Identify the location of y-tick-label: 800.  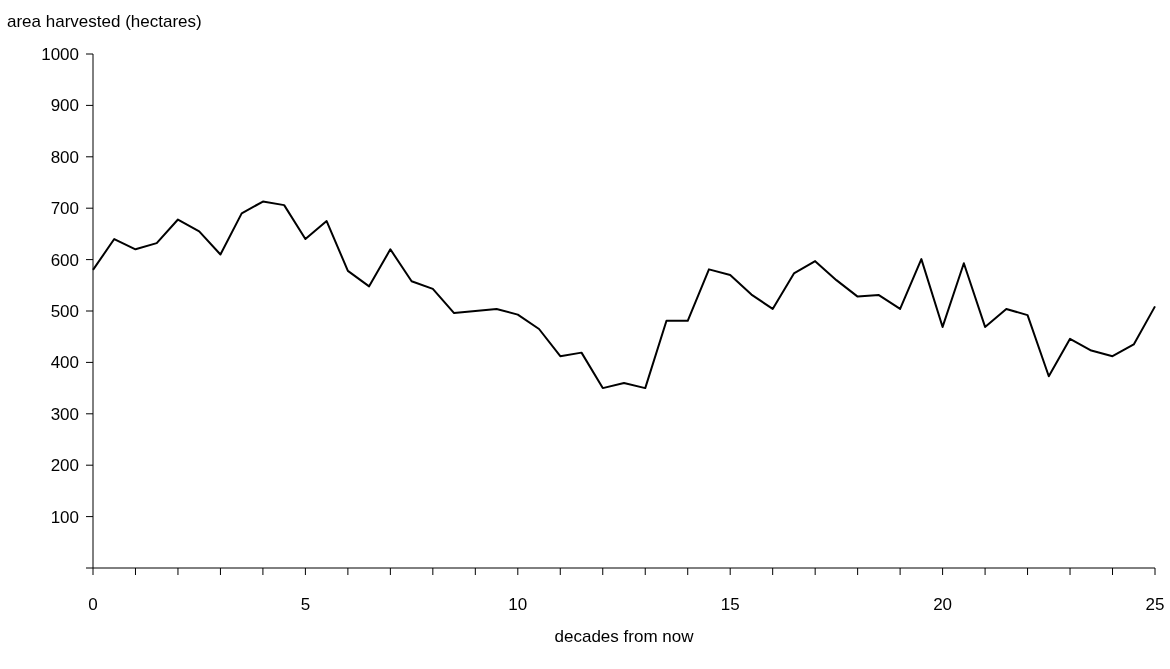
(64, 157).